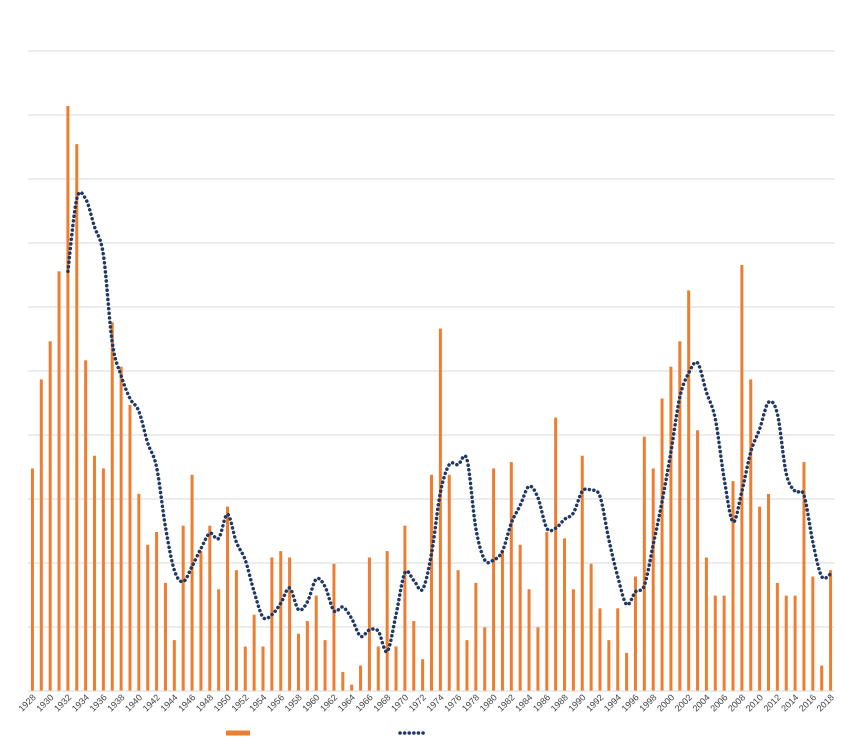  Describe the element at coordinates (325, 665) in the screenshot. I see `bar-1961` at that location.